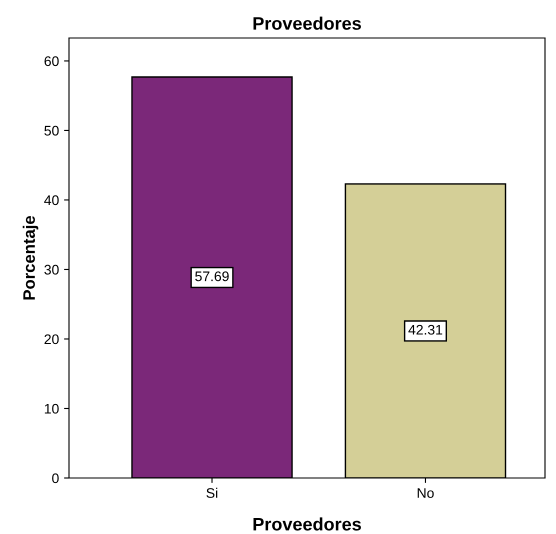  Describe the element at coordinates (51, 339) in the screenshot. I see `y-tick-label: 20` at that location.